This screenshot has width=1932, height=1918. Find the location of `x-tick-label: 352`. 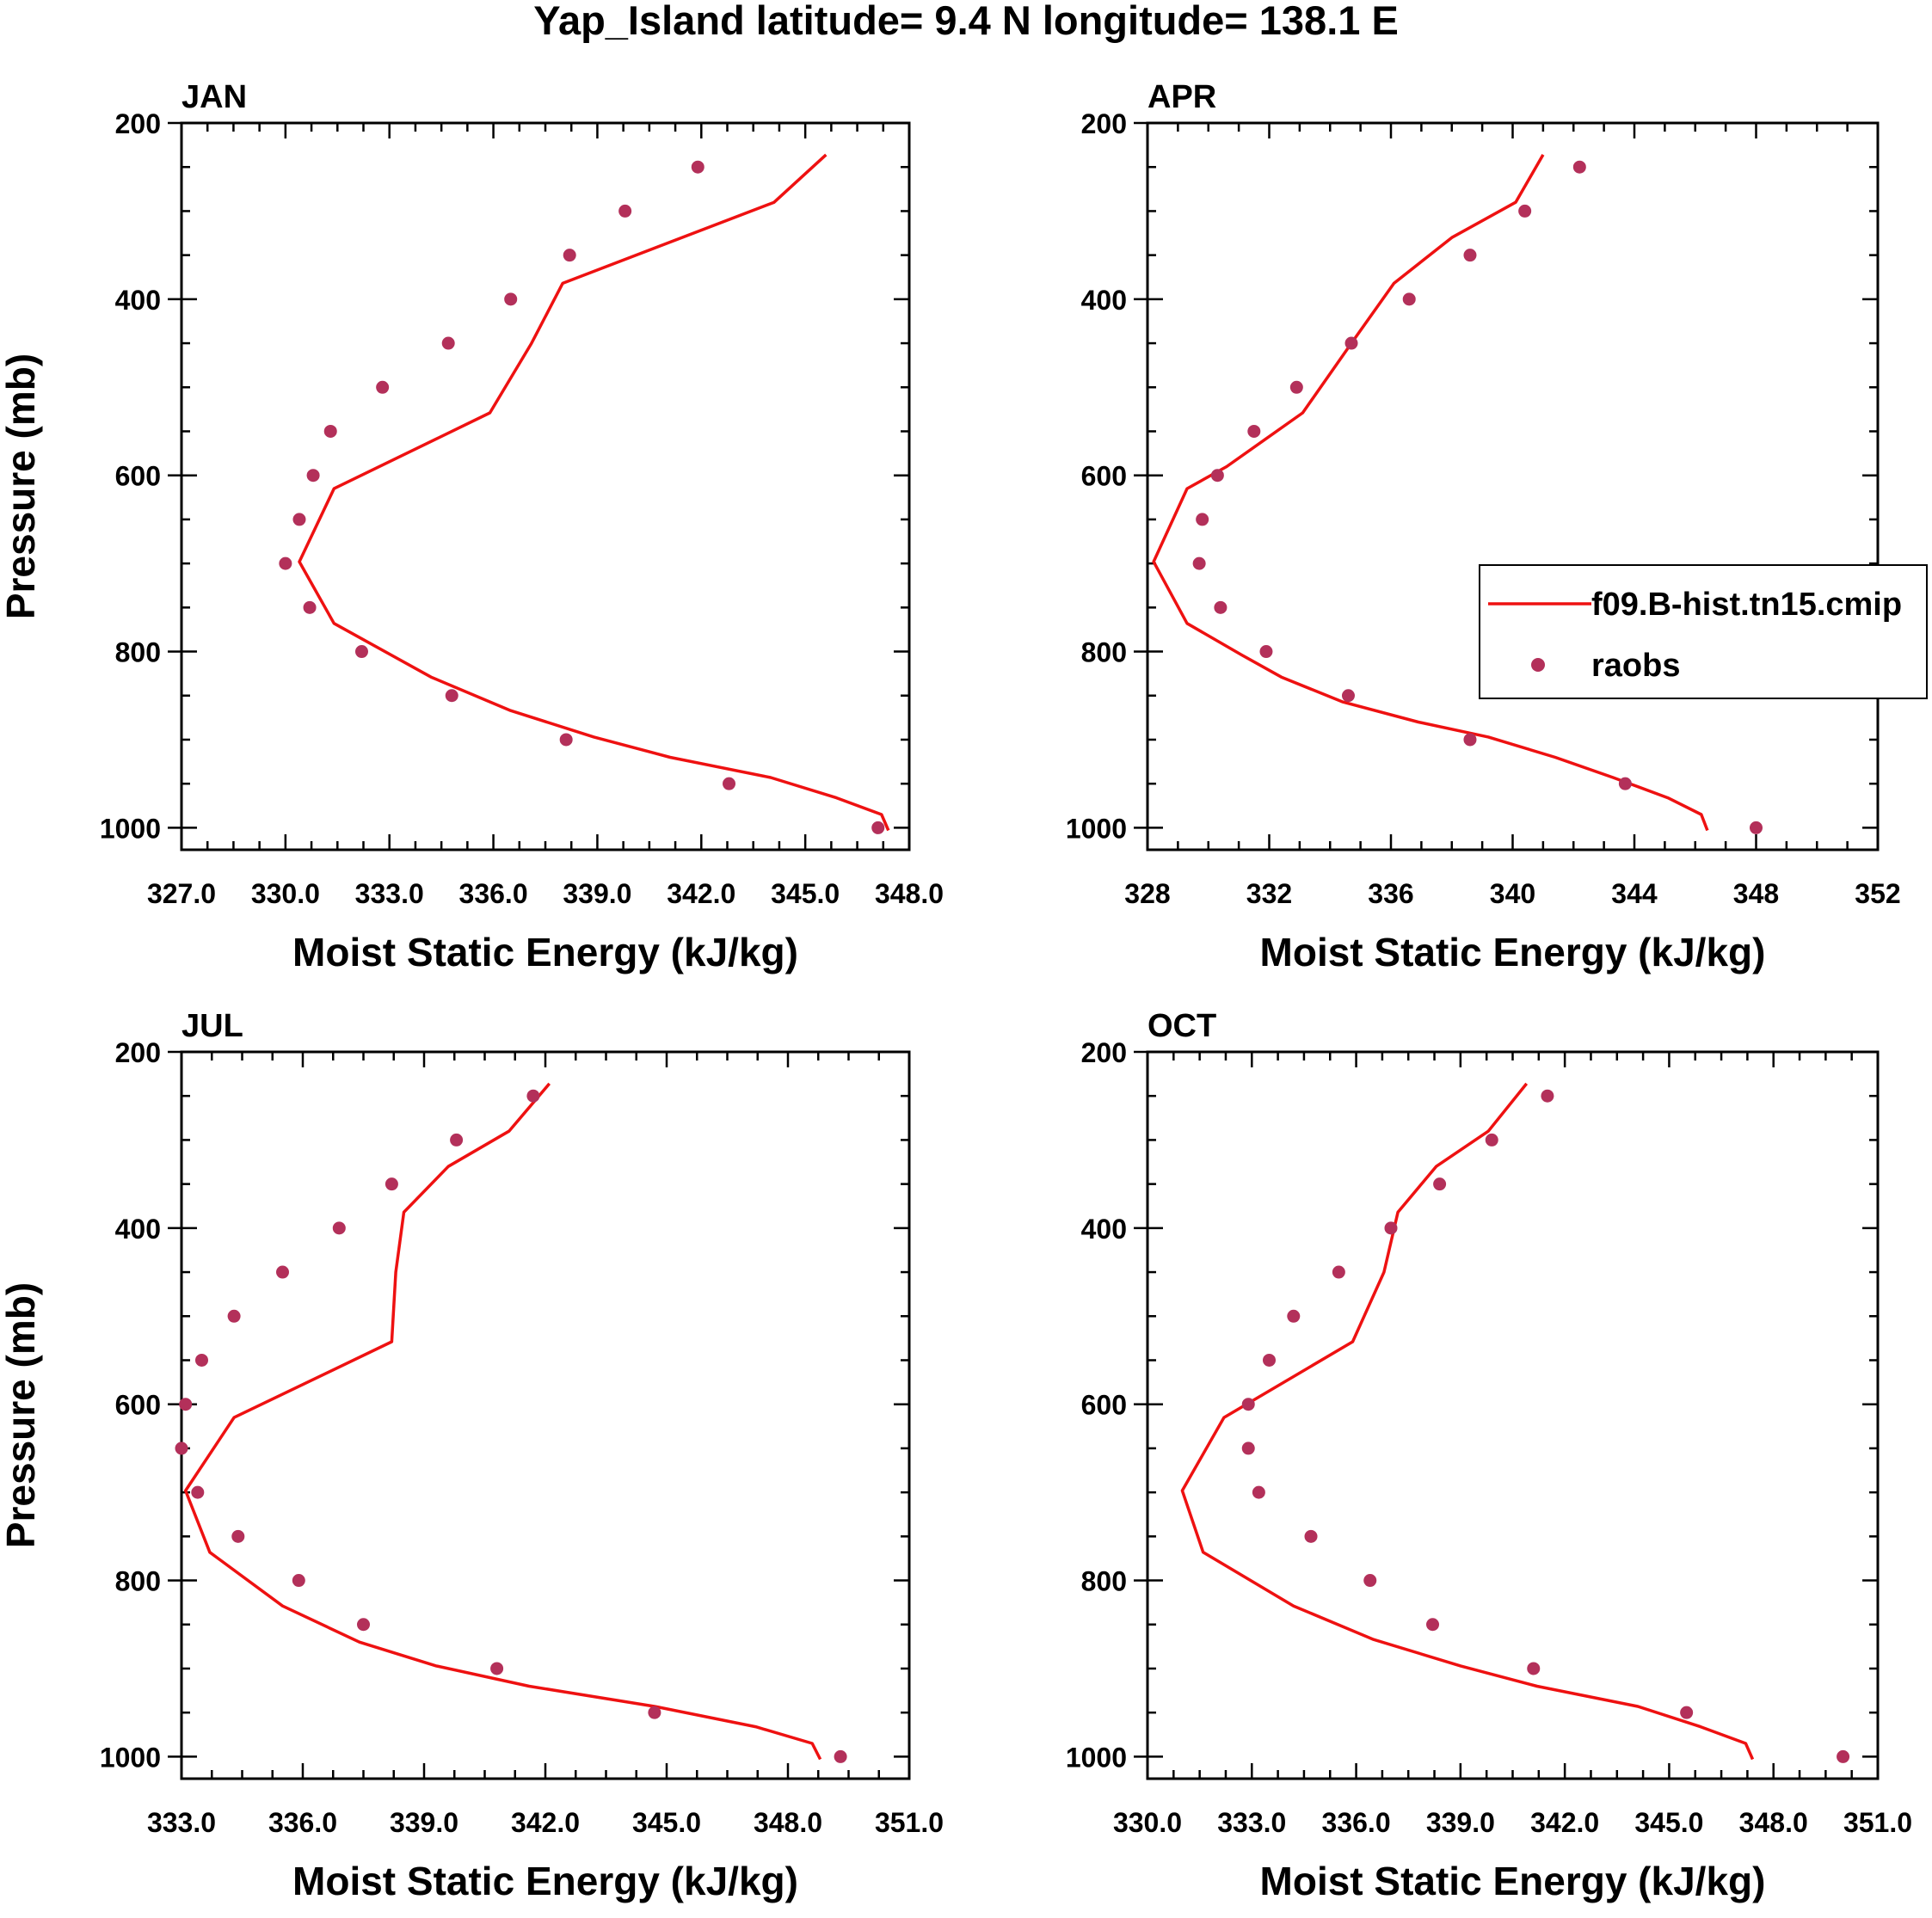

x-tick-label: 352 is located at coordinates (1878, 893).